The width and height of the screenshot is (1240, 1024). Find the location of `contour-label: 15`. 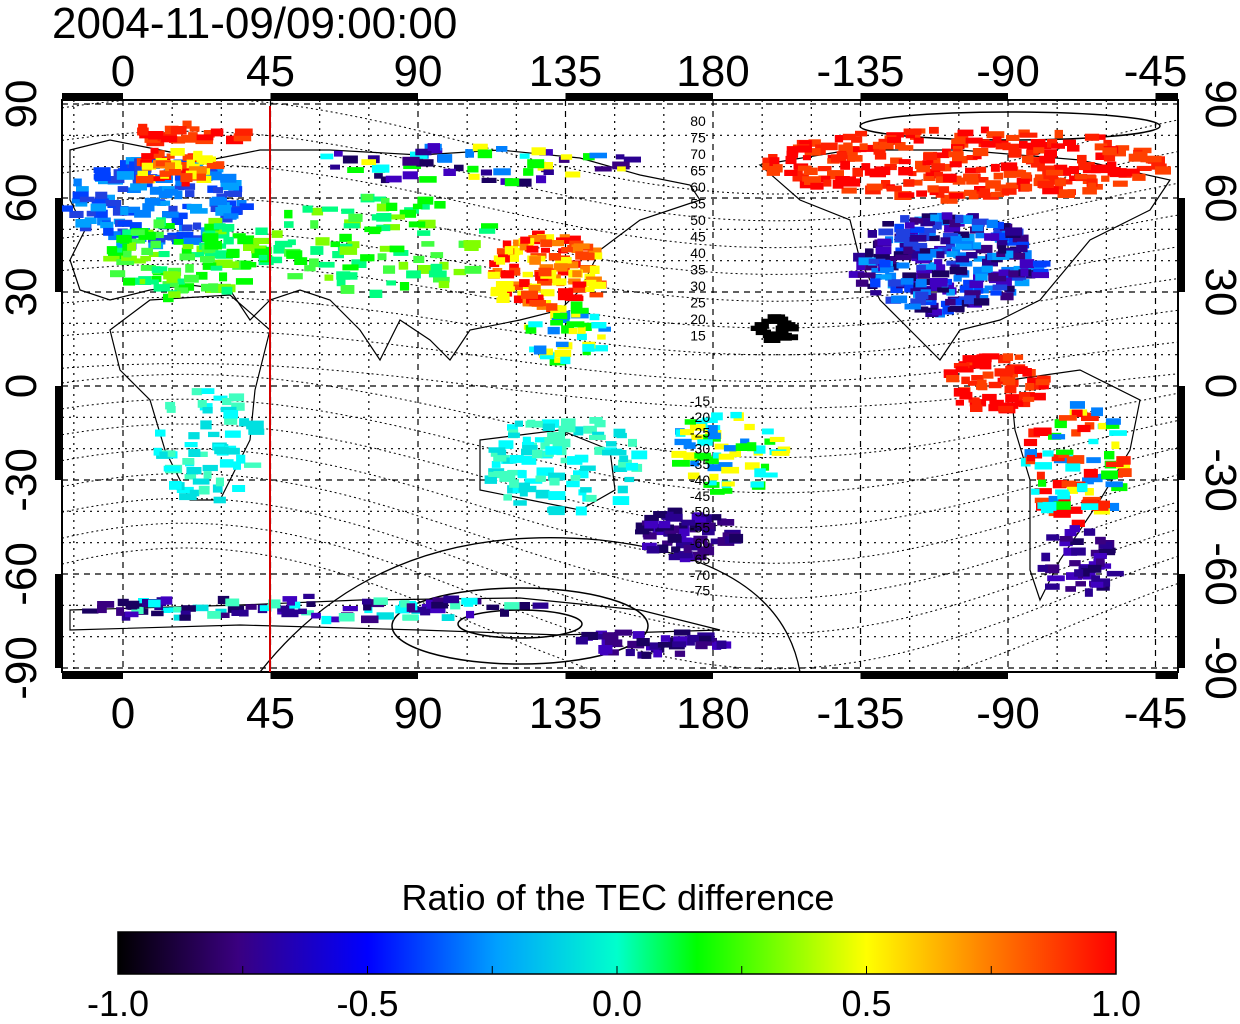

contour-label: 15 is located at coordinates (698, 336).